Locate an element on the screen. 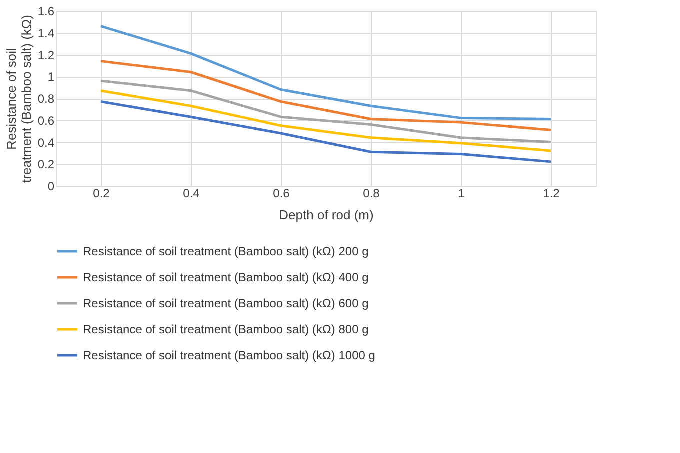 Image resolution: width=680 pixels, height=453 pixels. y-tick-label: 1.2 is located at coordinates (46, 55).